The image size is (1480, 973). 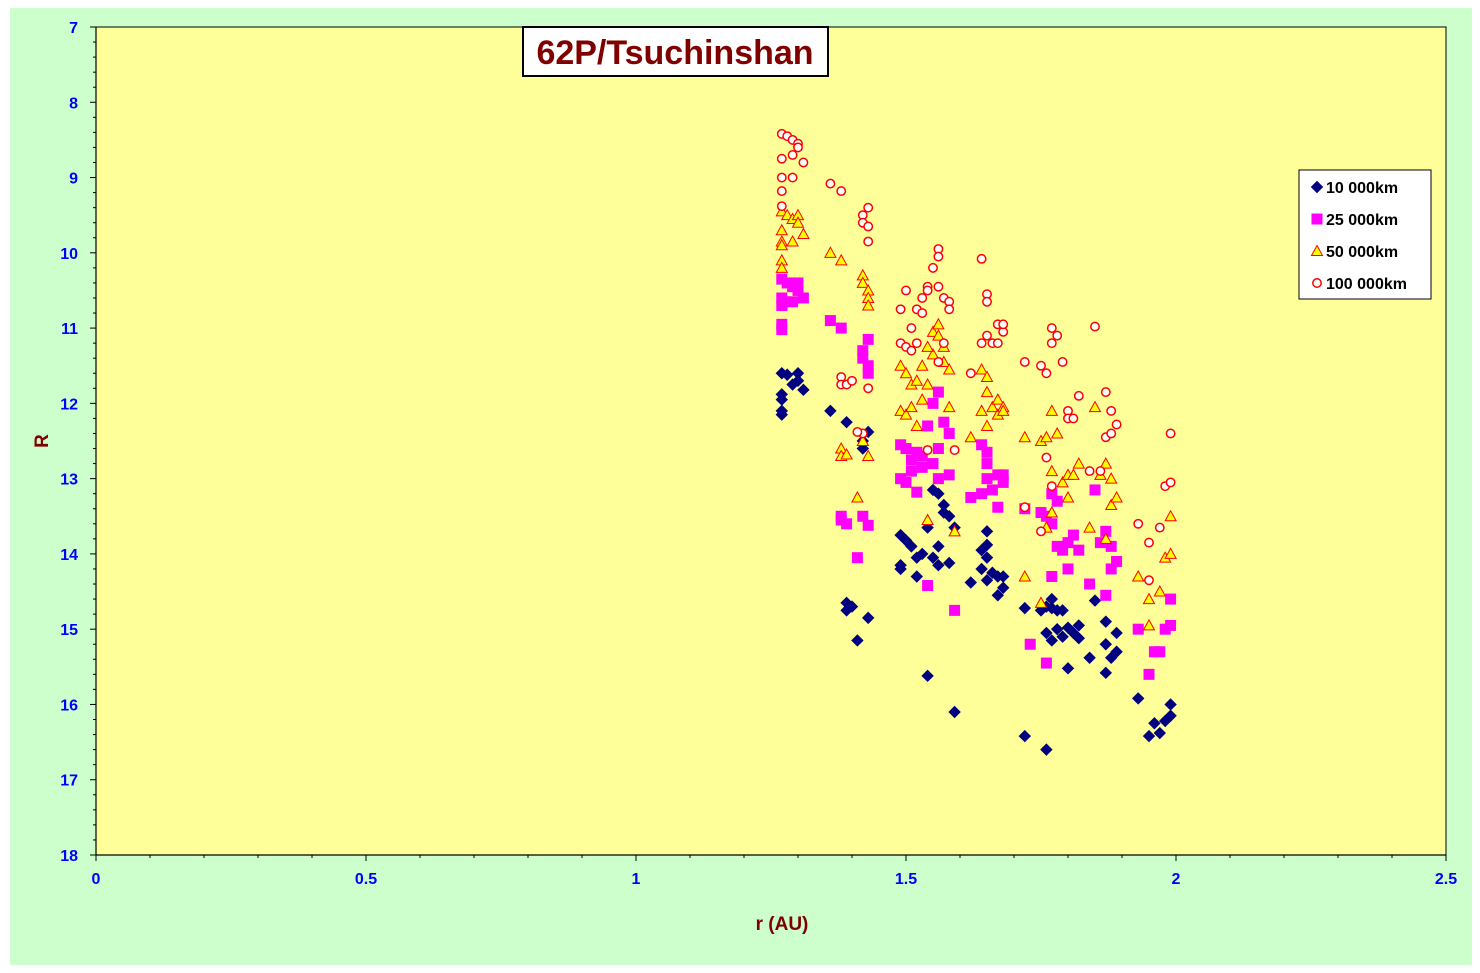 What do you see at coordinates (96, 879) in the screenshot?
I see `x-tick-label: 0` at bounding box center [96, 879].